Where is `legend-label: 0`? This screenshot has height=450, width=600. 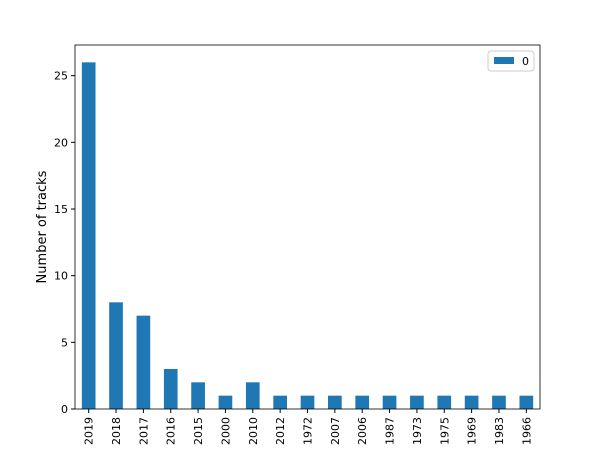
legend-label: 0 is located at coordinates (525, 61).